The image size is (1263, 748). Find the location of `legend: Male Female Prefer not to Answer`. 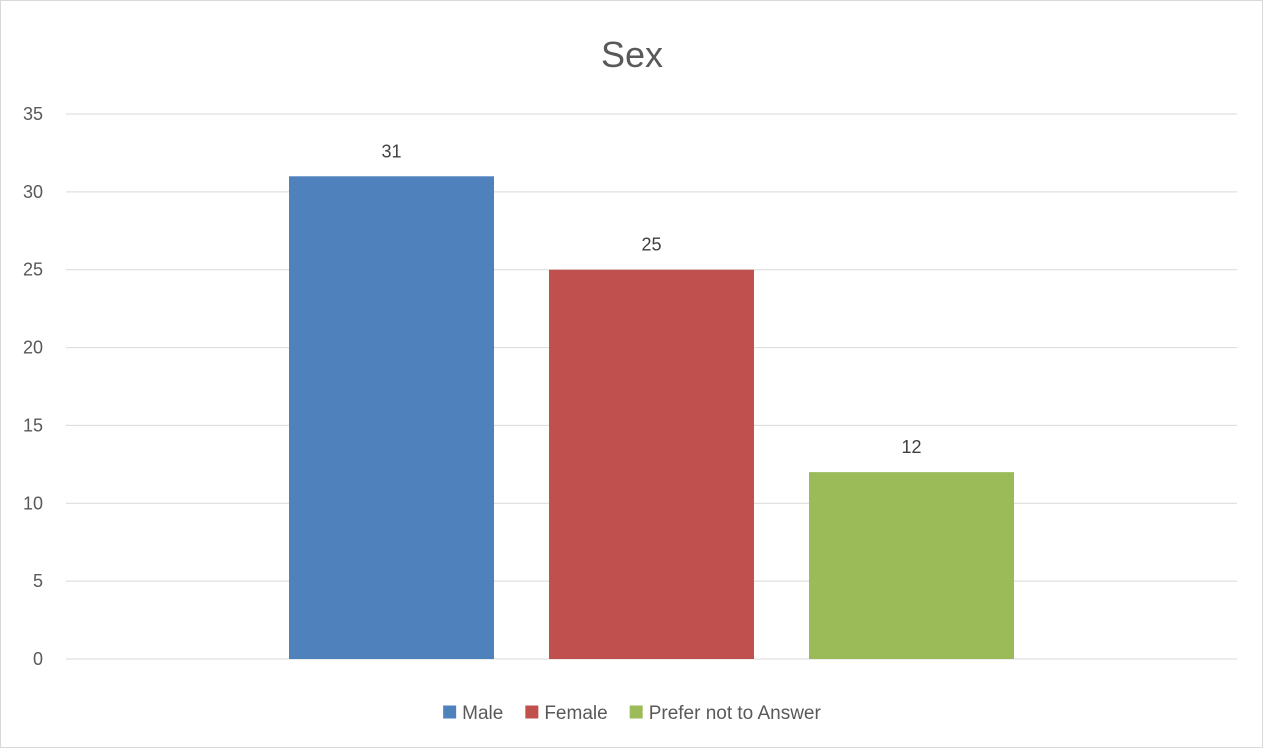

legend: Male Female Prefer not to Answer is located at coordinates (632, 713).